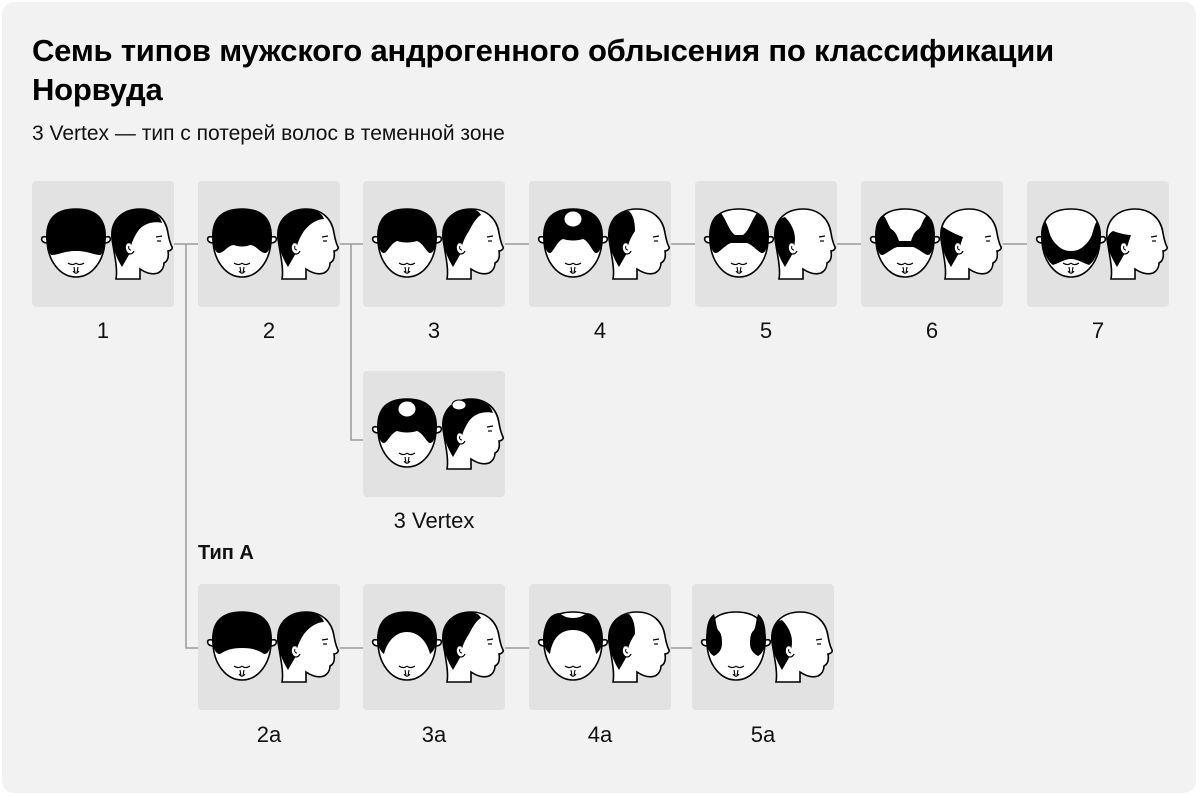 The image size is (1200, 797). Describe the element at coordinates (600, 734) in the screenshot. I see `stage-4a-label: 4a` at that location.